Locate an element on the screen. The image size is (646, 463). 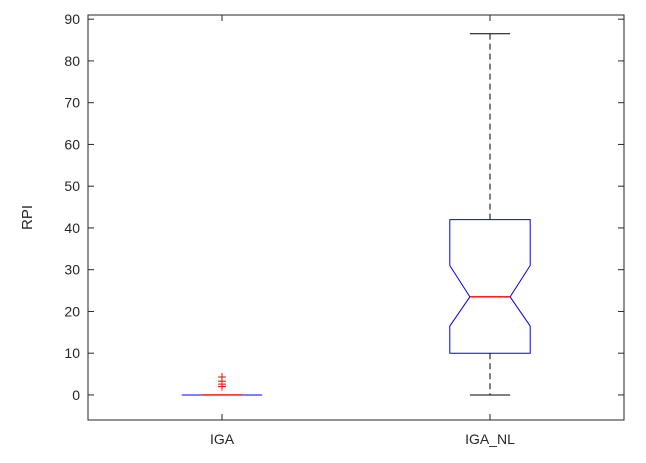
x-axis-tick-label: IGA_NL is located at coordinates (490, 439).